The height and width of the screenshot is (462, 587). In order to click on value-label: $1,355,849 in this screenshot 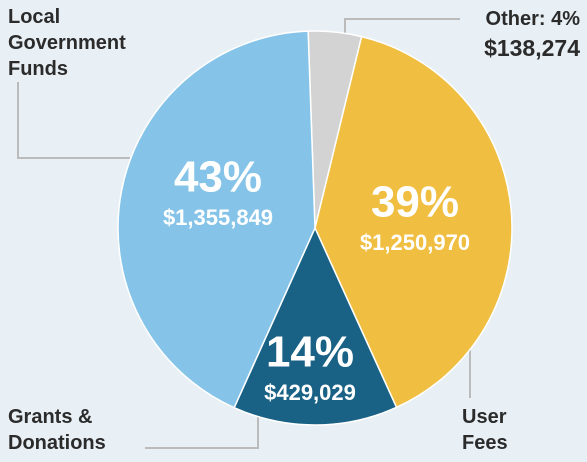, I will do `click(218, 217)`.